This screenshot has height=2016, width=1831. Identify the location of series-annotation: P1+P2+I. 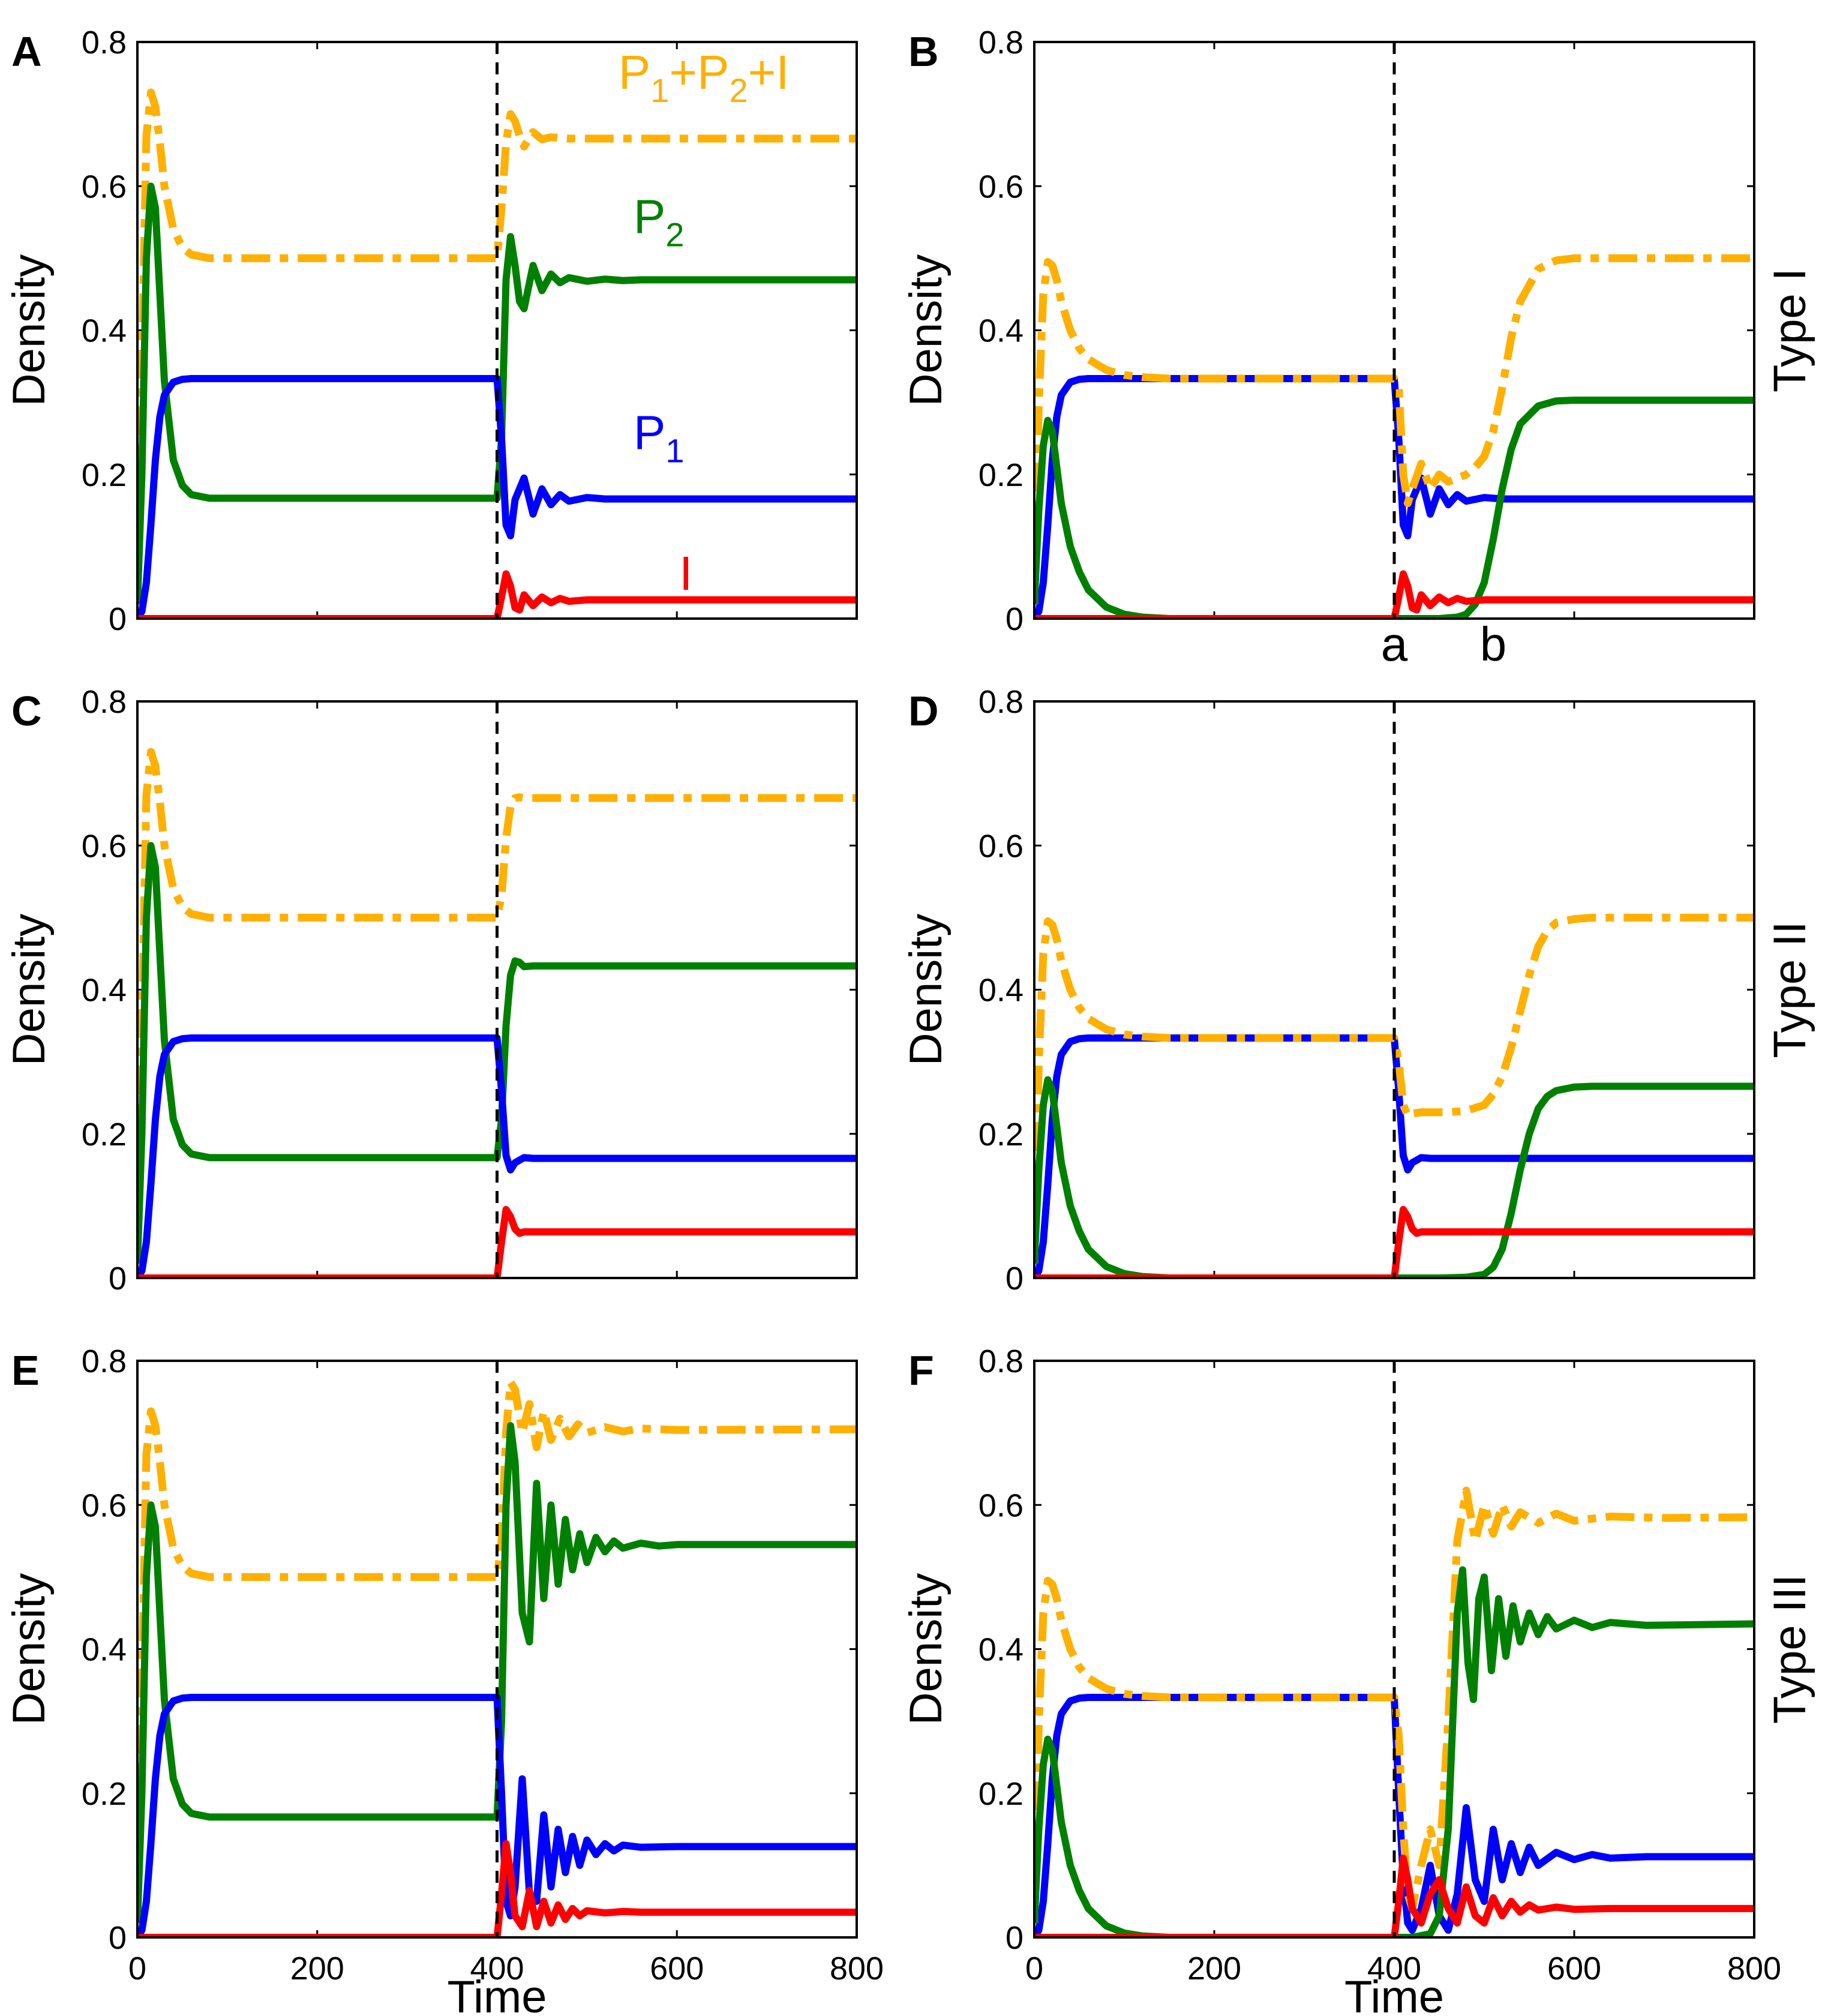
(705, 78).